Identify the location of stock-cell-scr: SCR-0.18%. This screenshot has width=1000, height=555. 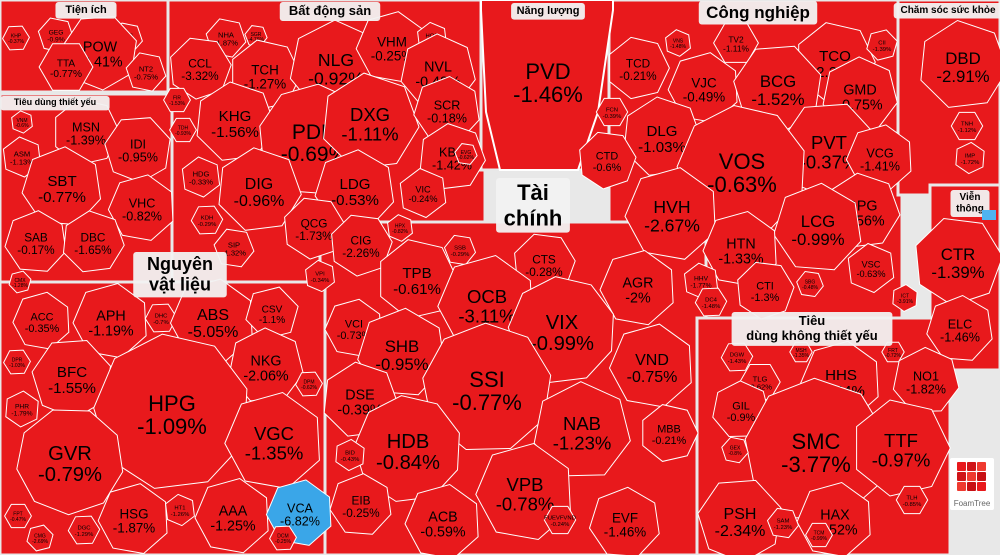
(446, 108).